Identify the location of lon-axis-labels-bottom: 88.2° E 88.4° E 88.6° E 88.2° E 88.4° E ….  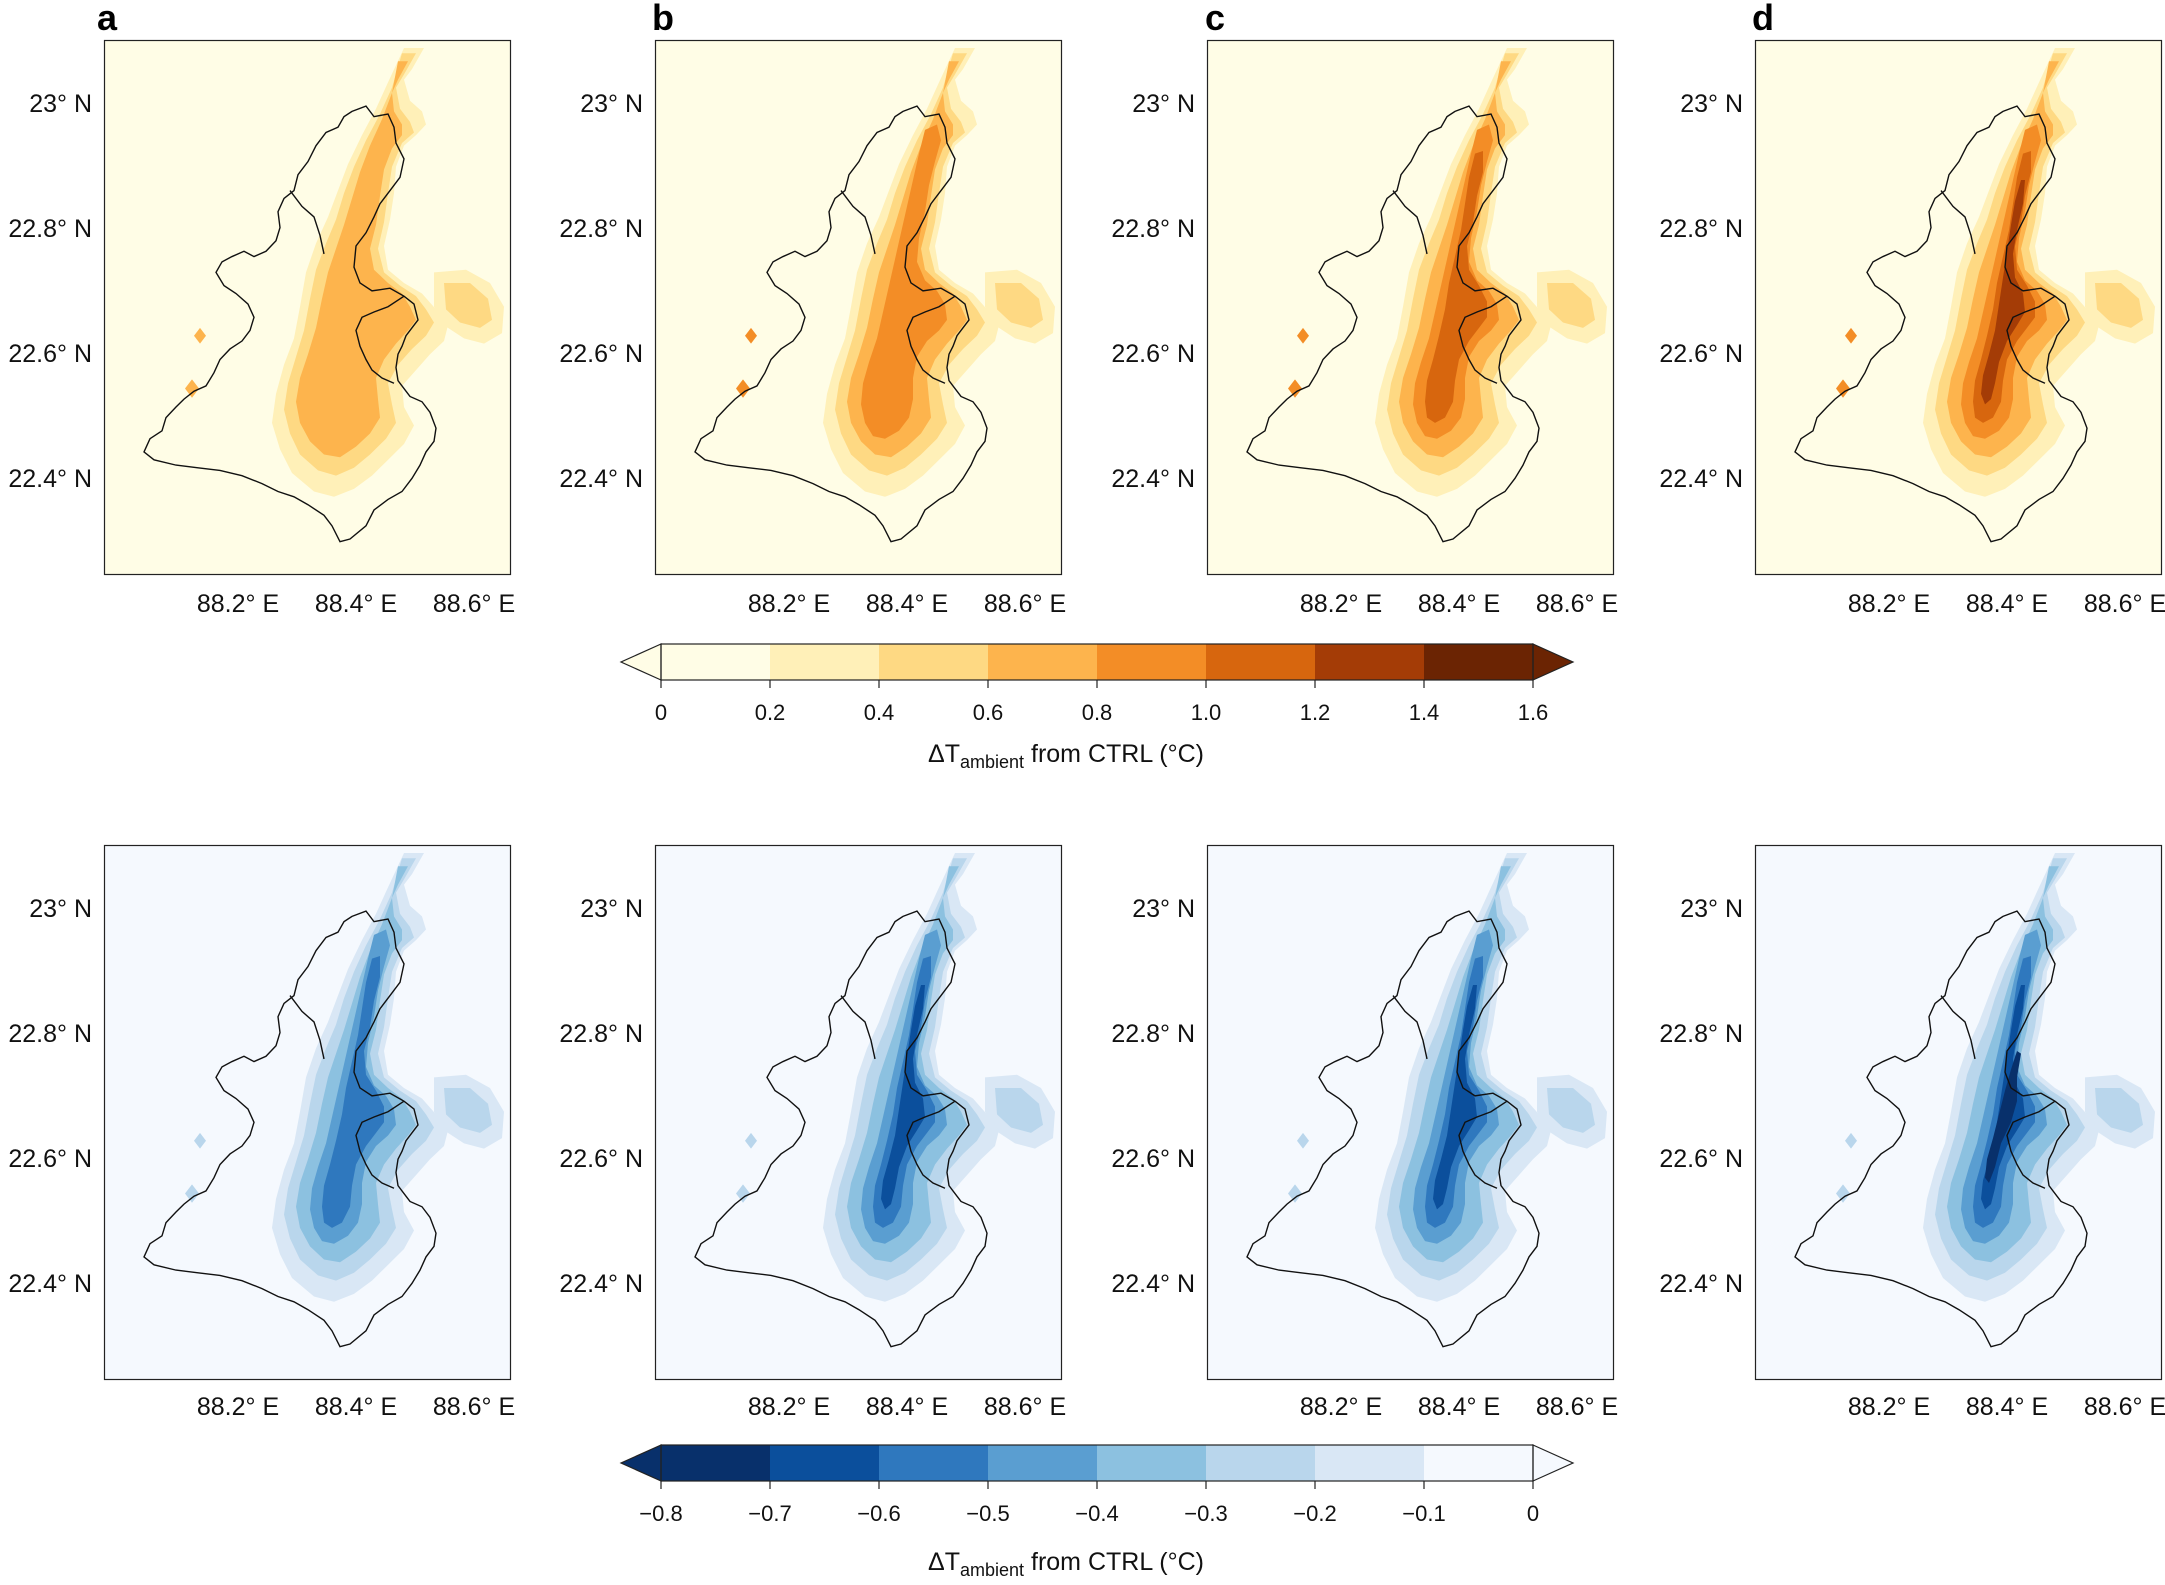
(1181, 1407).